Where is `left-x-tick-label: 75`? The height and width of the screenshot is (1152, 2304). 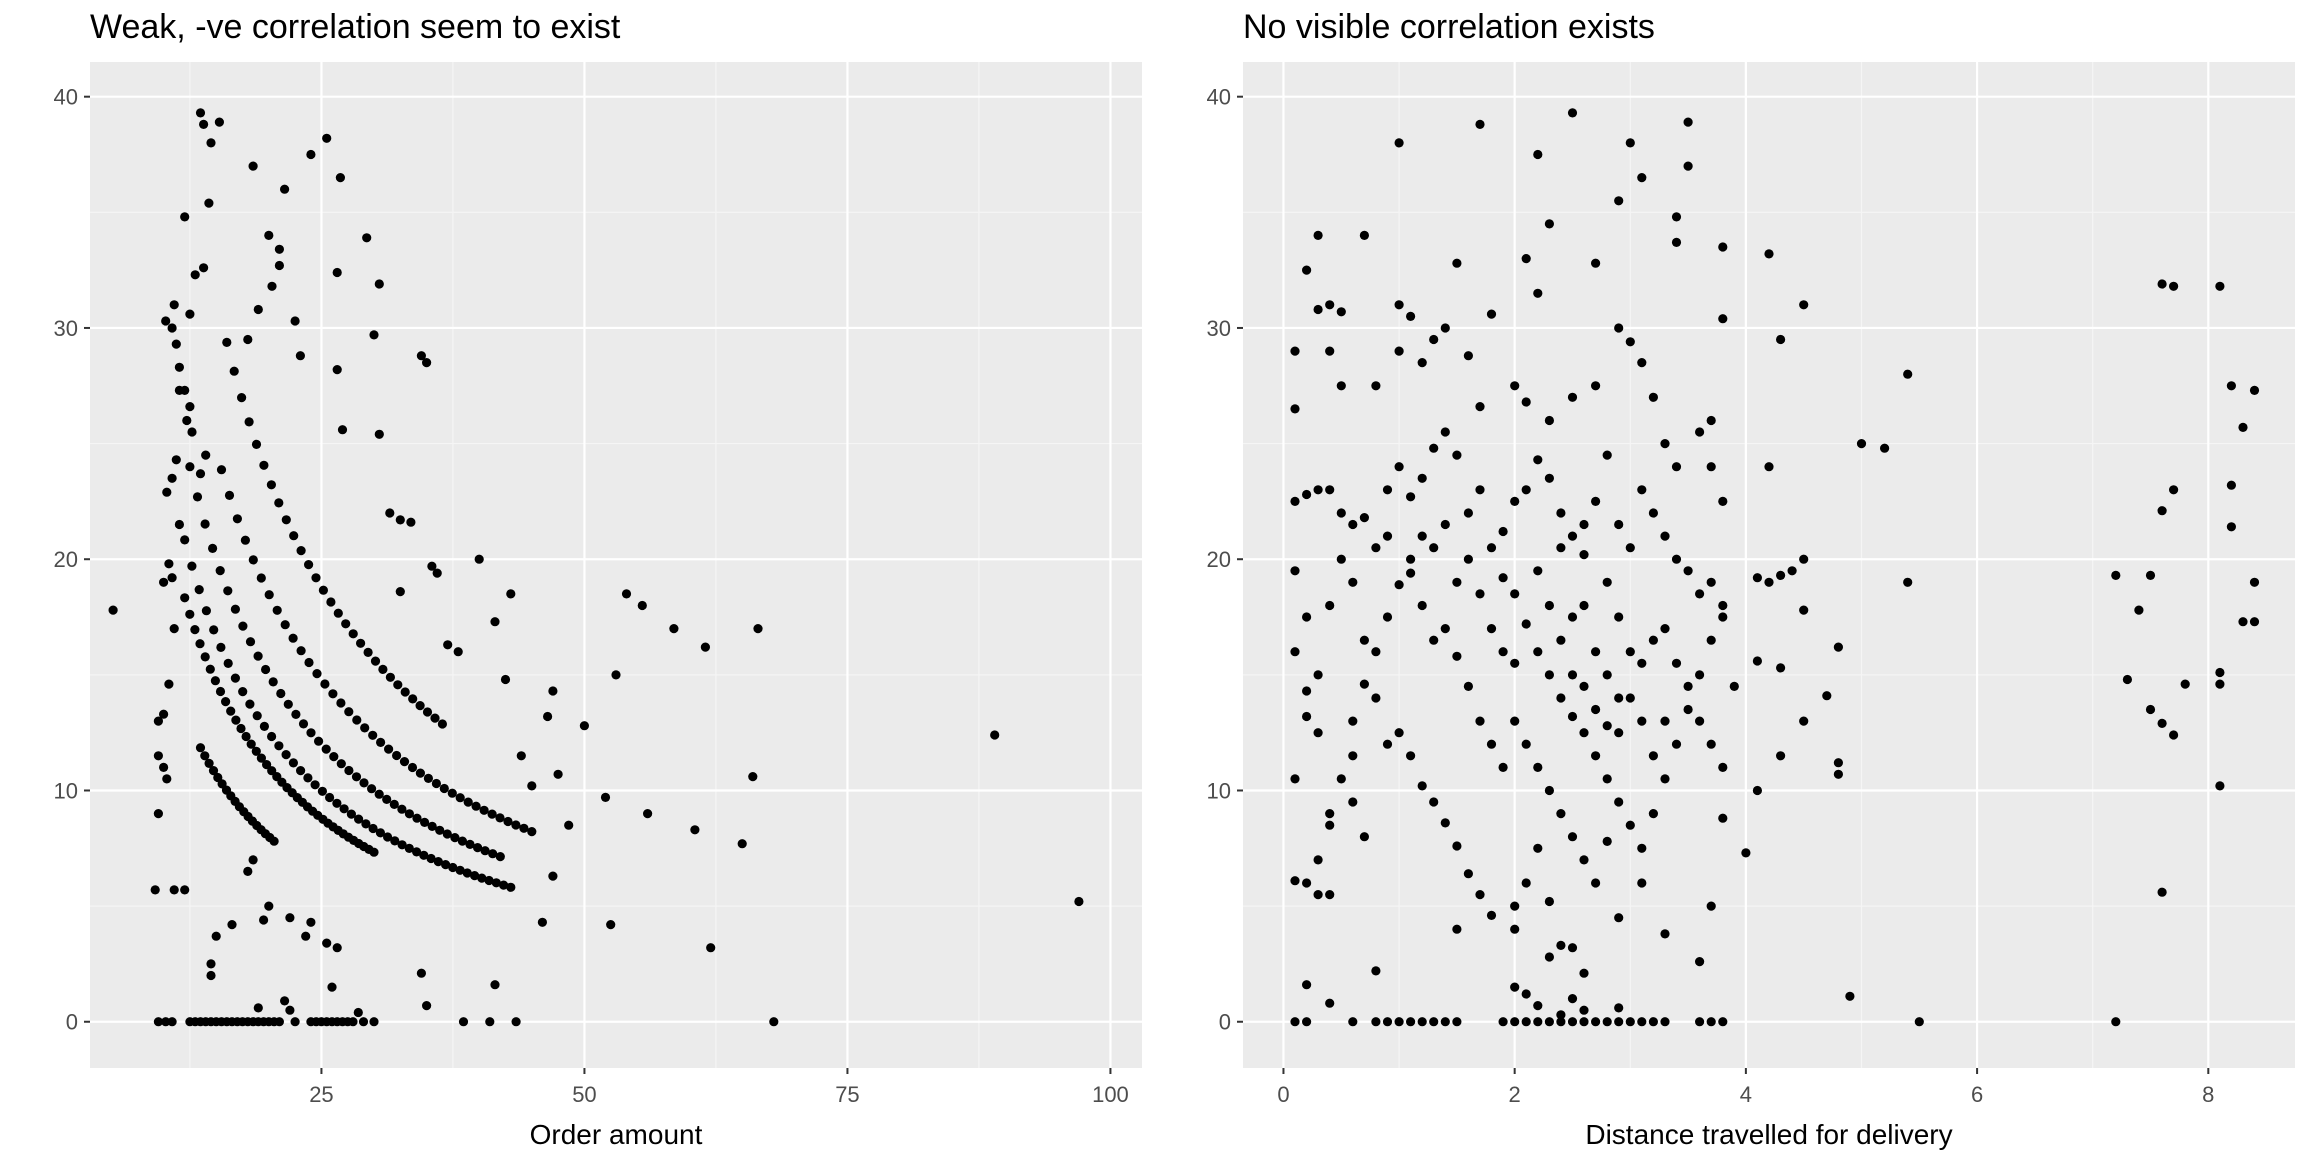 left-x-tick-label: 75 is located at coordinates (847, 1094).